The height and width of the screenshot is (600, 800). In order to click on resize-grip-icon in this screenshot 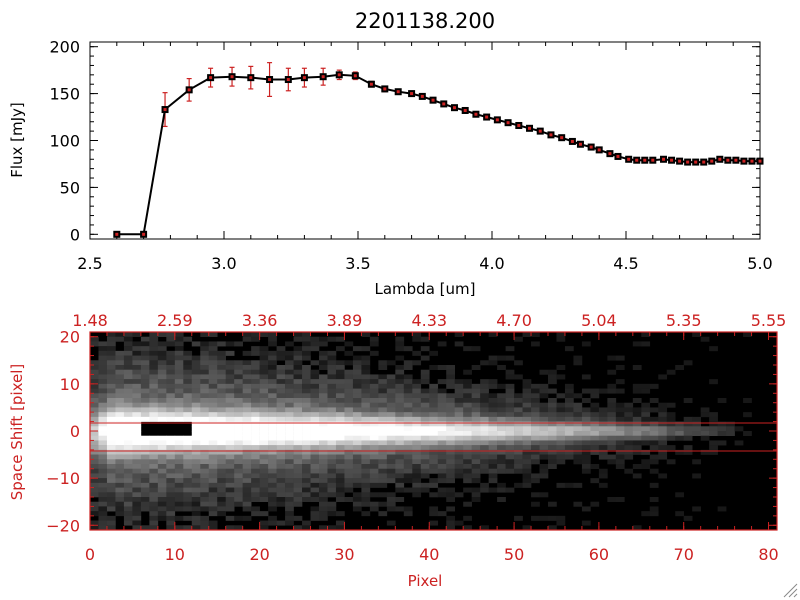, I will do `click(790, 590)`.